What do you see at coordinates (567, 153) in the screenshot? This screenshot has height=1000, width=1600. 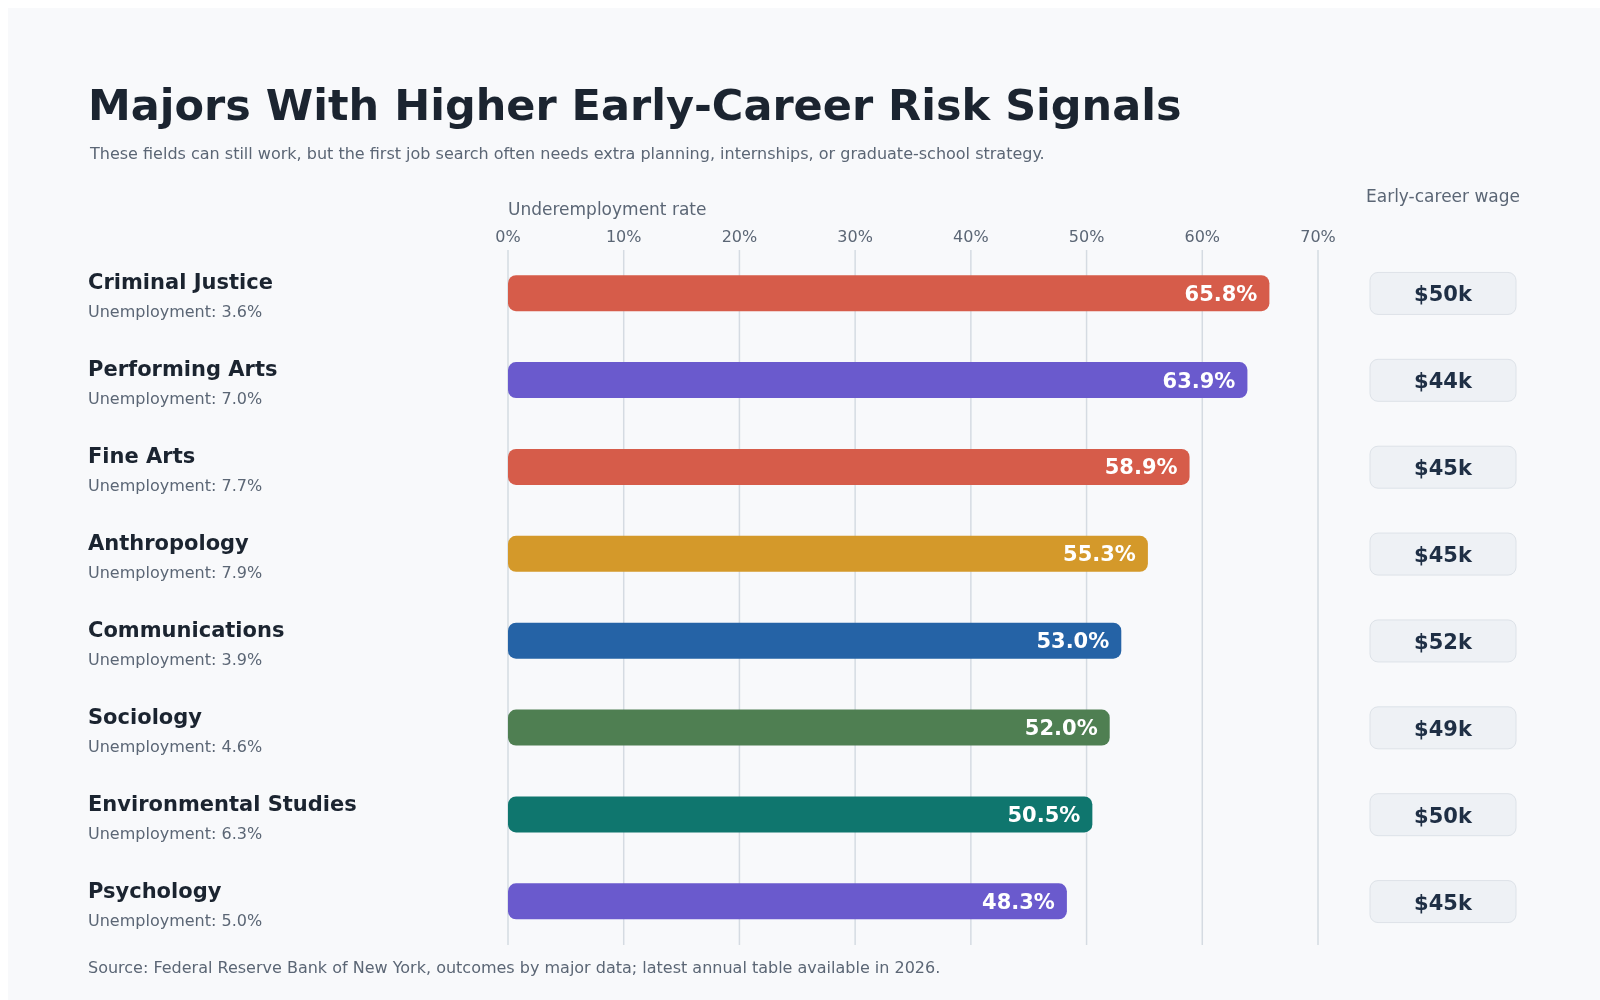 I see `chart-subtitle: These fields can still work, but the first job search often needs extra planning, internships, or graduate-school strategy.` at bounding box center [567, 153].